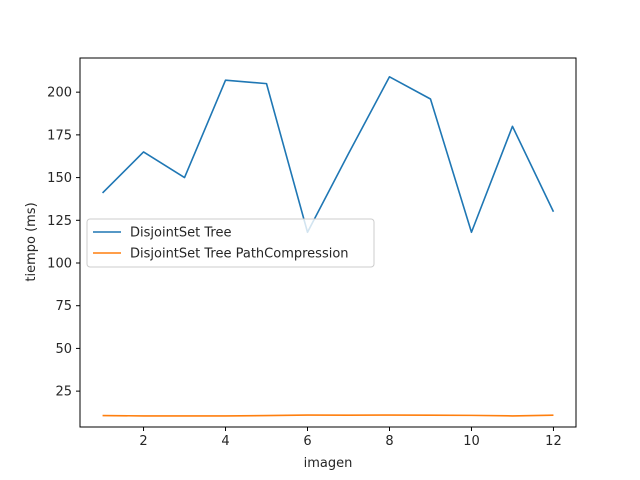 The width and height of the screenshot is (640, 480). What do you see at coordinates (59, 93) in the screenshot?
I see `y-tick-label: 200` at bounding box center [59, 93].